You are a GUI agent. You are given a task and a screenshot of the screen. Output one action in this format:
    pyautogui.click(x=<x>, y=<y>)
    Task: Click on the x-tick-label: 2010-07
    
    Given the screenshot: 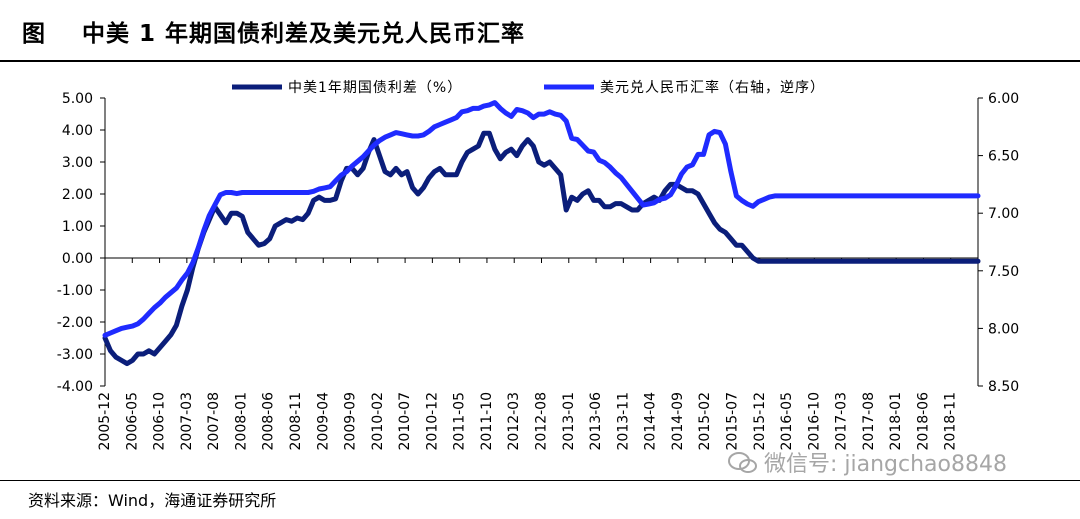 What is the action you would take?
    pyautogui.click(x=405, y=421)
    